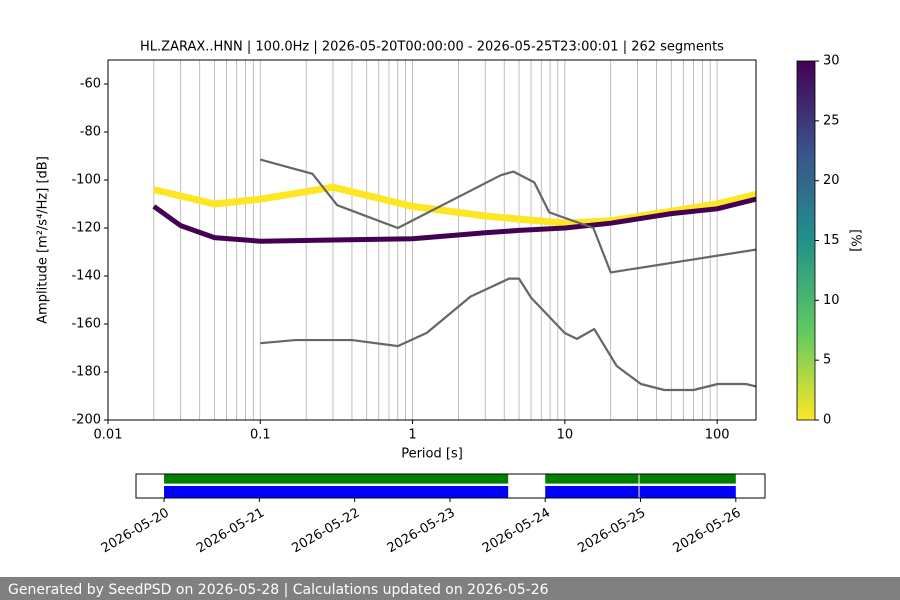  I want to click on colorbar-tick-label: 20, so click(831, 180).